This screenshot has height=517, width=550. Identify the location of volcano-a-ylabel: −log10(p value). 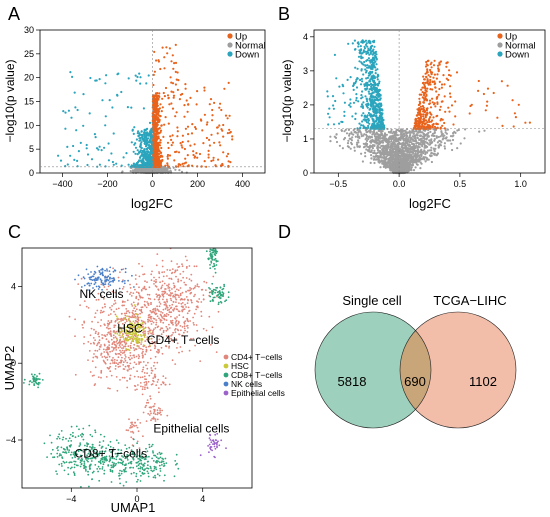
(10, 100).